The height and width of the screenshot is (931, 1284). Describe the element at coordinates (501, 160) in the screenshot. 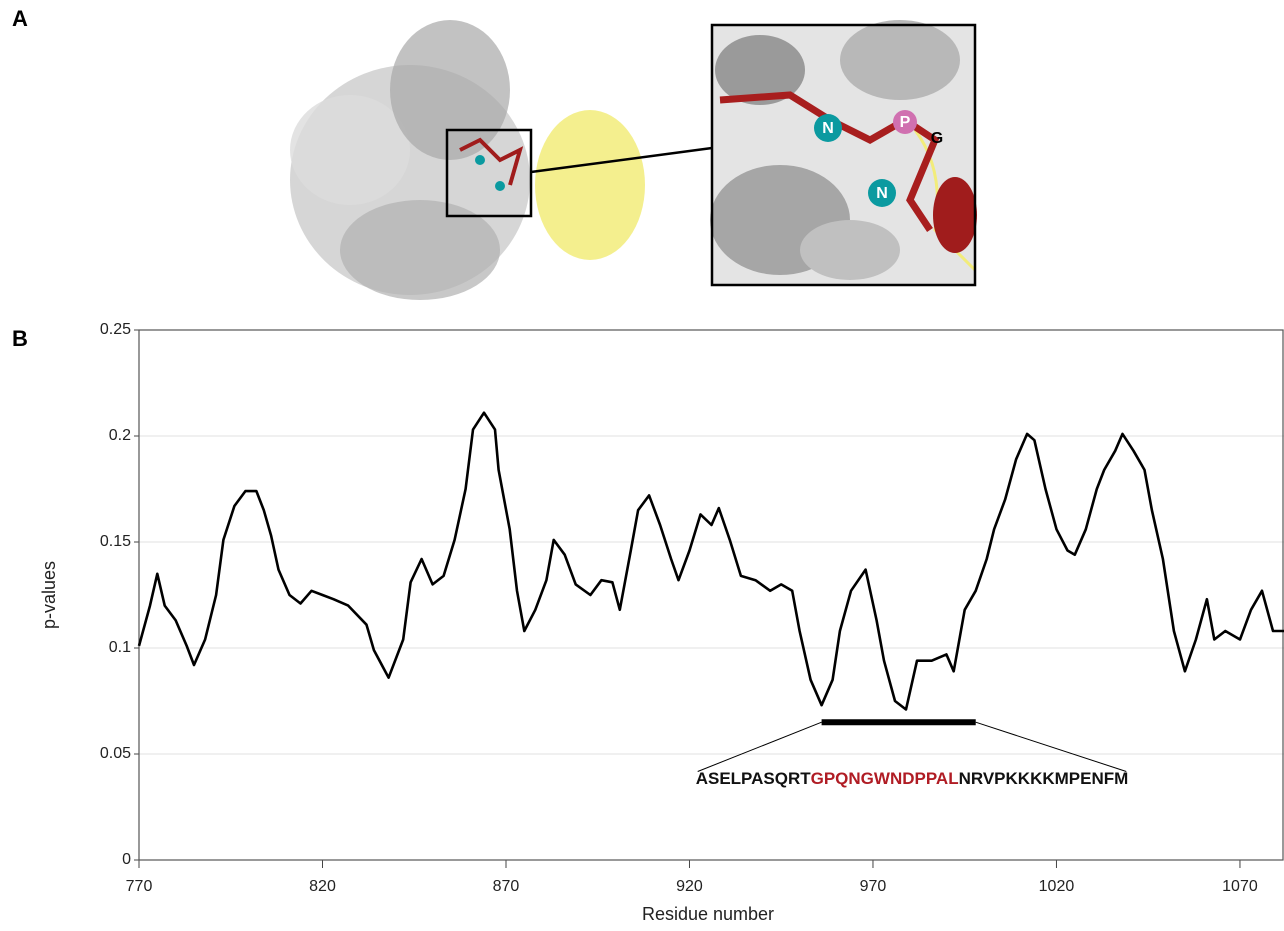

I see `protein-structure` at that location.